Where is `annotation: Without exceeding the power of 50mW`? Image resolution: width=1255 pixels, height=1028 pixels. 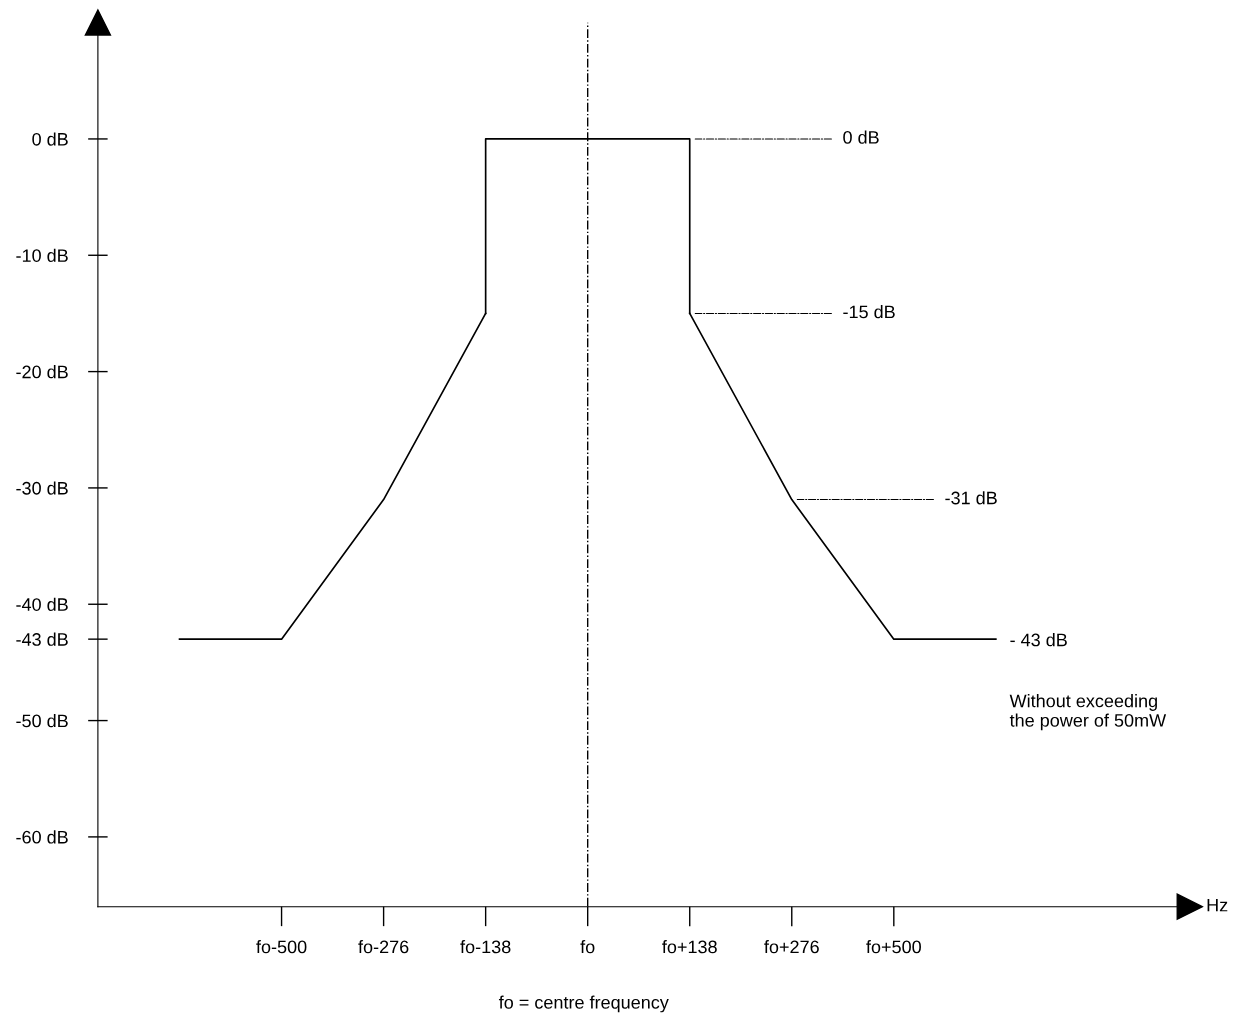
annotation: Without exceeding the power of 50mW is located at coordinates (1088, 712).